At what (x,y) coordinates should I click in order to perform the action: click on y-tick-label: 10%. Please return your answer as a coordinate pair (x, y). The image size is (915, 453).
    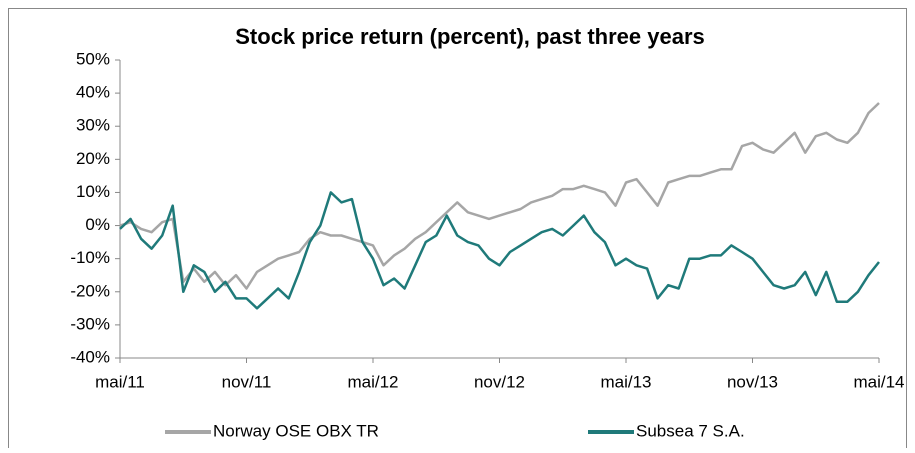
    Looking at the image, I should click on (93, 191).